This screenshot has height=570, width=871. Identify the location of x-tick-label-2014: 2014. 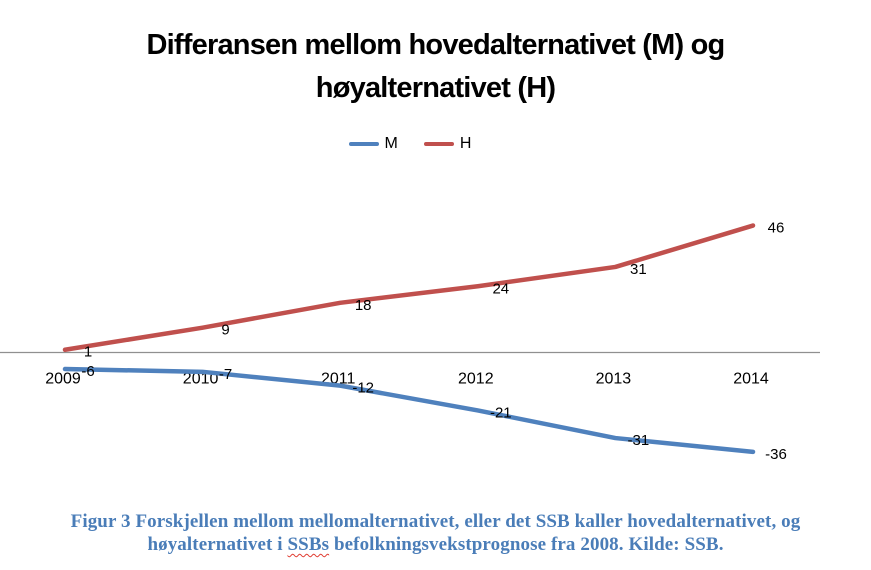
(751, 379).